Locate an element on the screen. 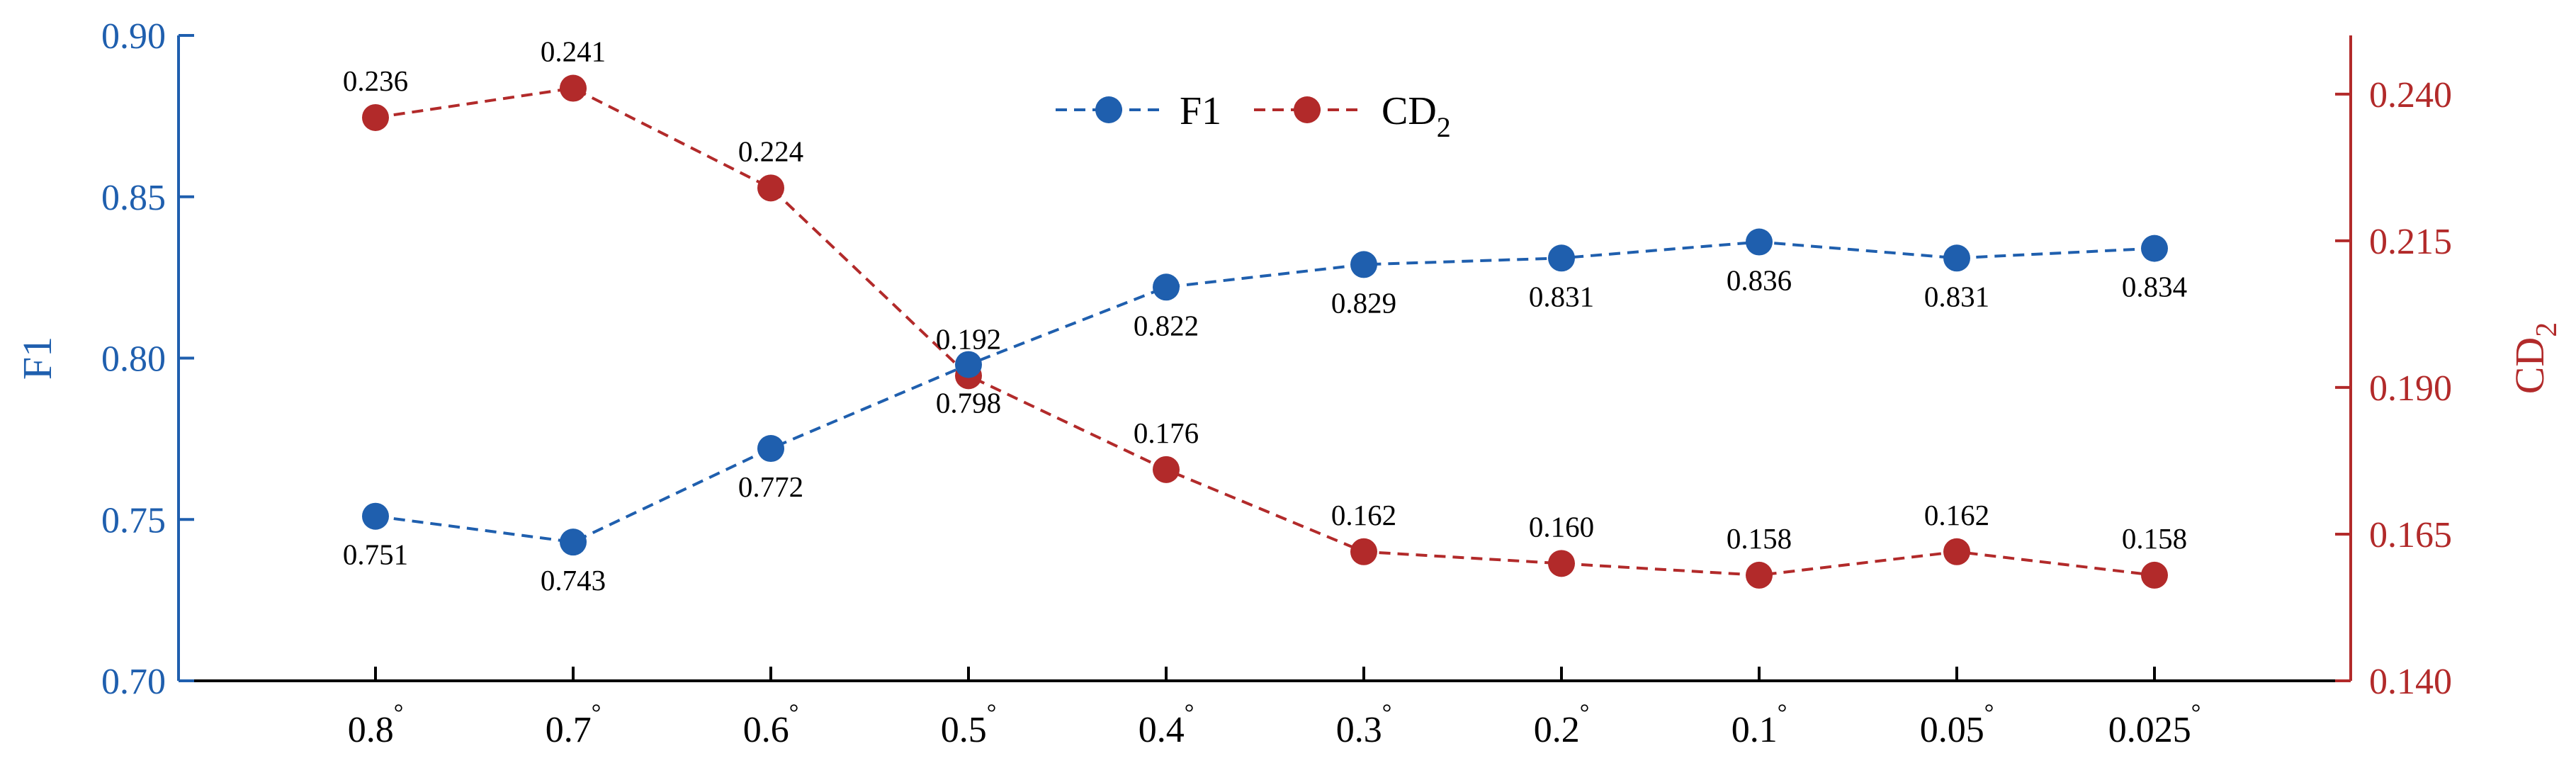 Image resolution: width=2576 pixels, height=780 pixels. cd2-data-label: 0.160 is located at coordinates (1561, 527).